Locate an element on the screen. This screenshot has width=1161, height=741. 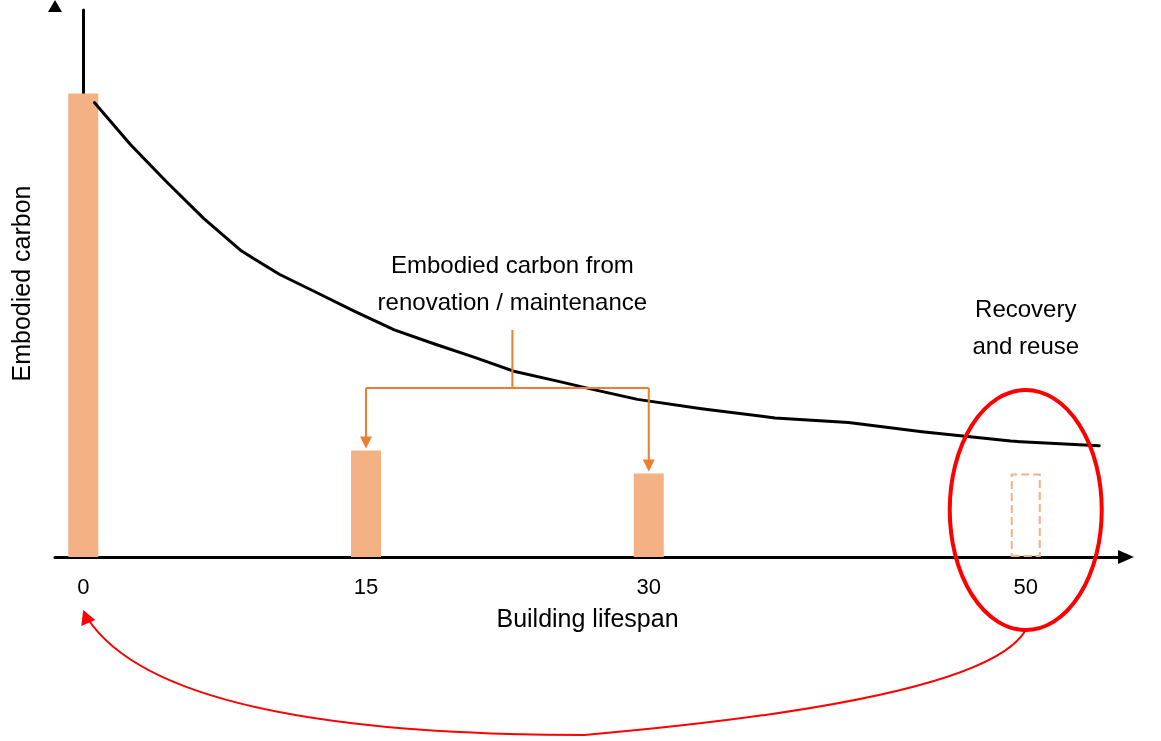
x-tick-label: 15 is located at coordinates (366, 586).